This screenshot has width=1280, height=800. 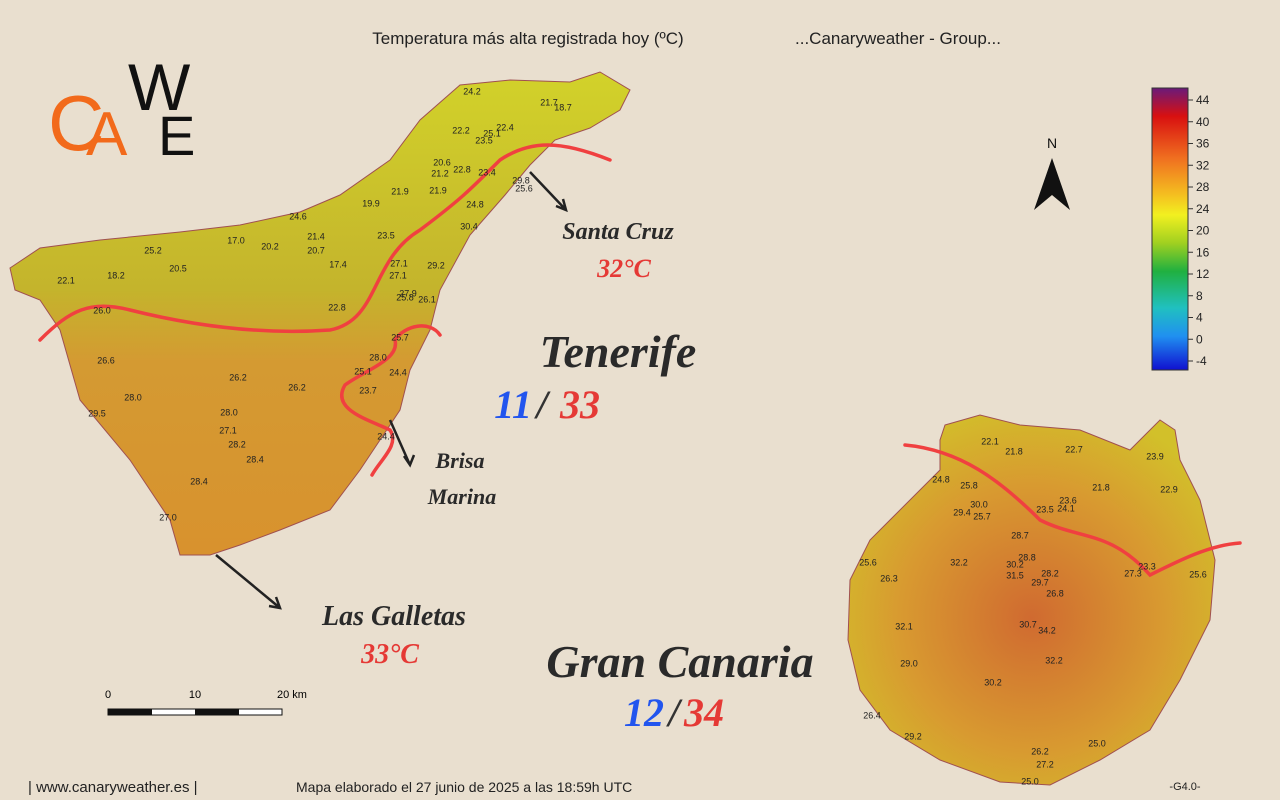 I want to click on station-temp: 26.3, so click(x=889, y=578).